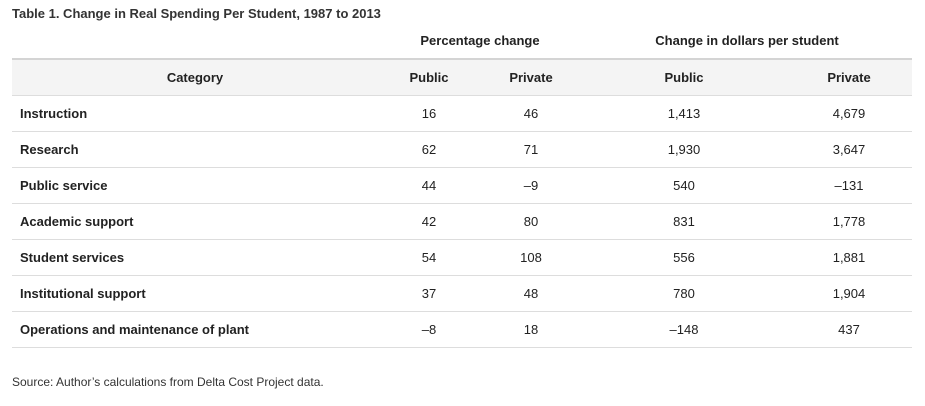 This screenshot has width=925, height=406. What do you see at coordinates (195, 329) in the screenshot?
I see `row-category: Operations and maintenance of plant` at bounding box center [195, 329].